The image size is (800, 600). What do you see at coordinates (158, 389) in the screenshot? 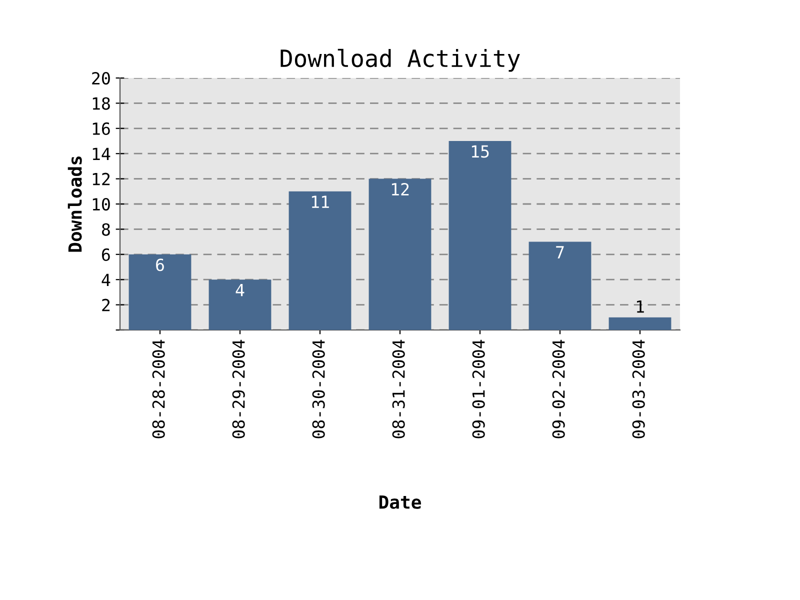
I see `x-tick-label: 08-28-2004` at bounding box center [158, 389].